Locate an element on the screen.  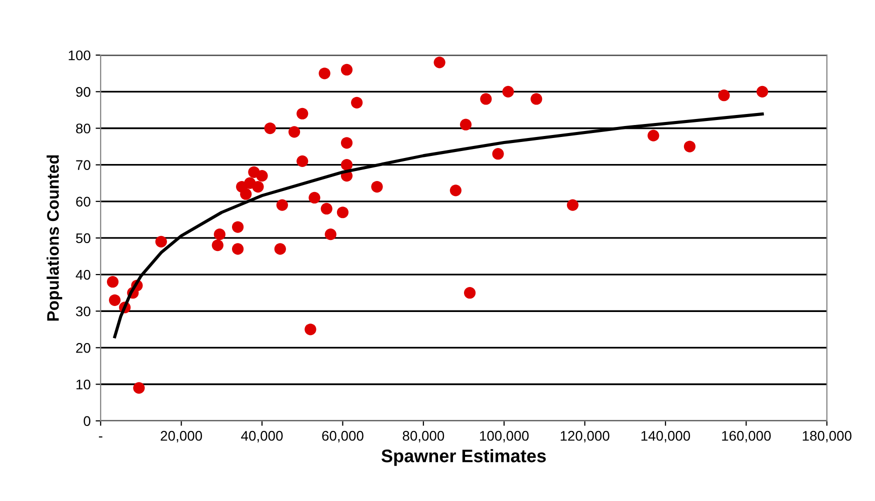
y-tick-label: 60 is located at coordinates (83, 201).